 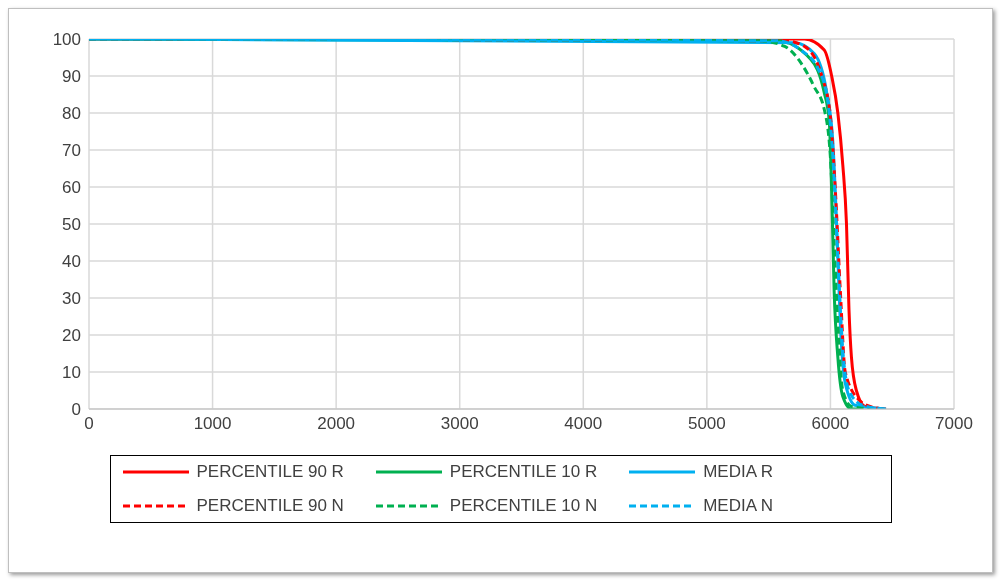 I want to click on legend-label: PERCENTILE 10 N, so click(x=523, y=506).